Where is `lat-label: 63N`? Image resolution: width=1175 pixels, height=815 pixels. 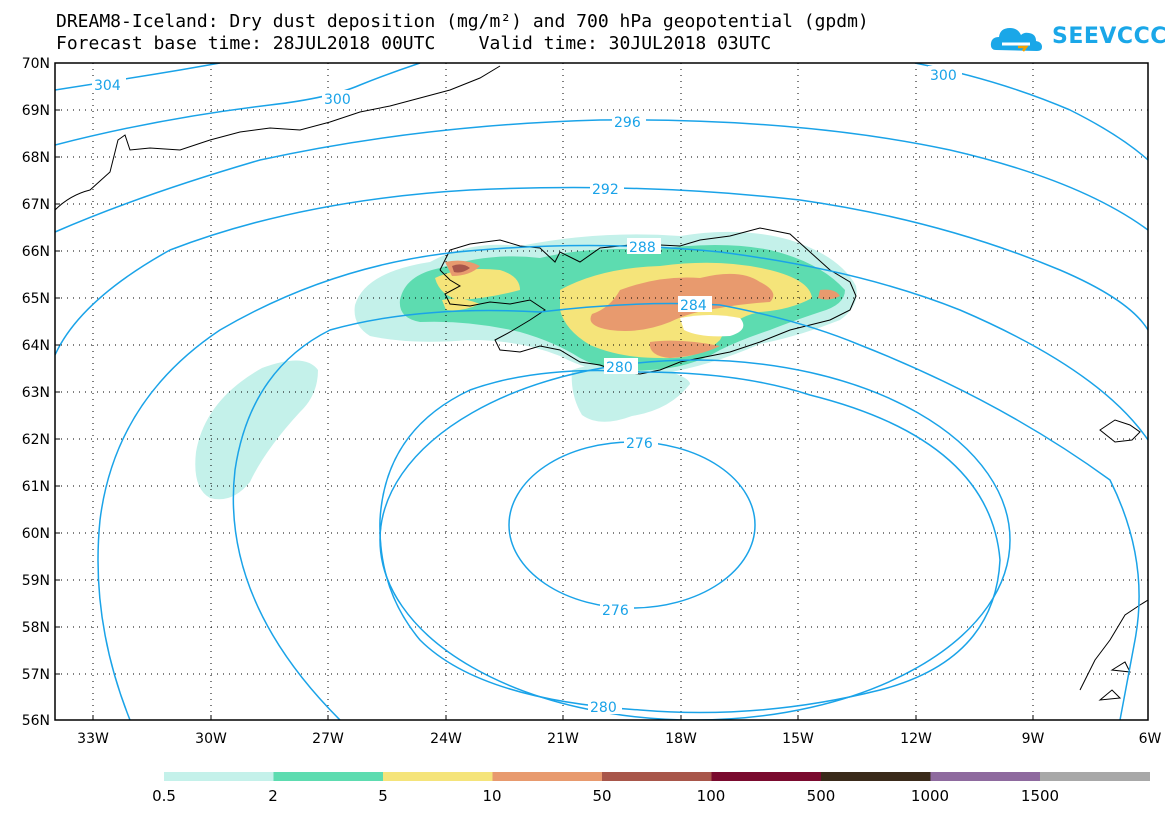
lat-label: 63N is located at coordinates (36, 393).